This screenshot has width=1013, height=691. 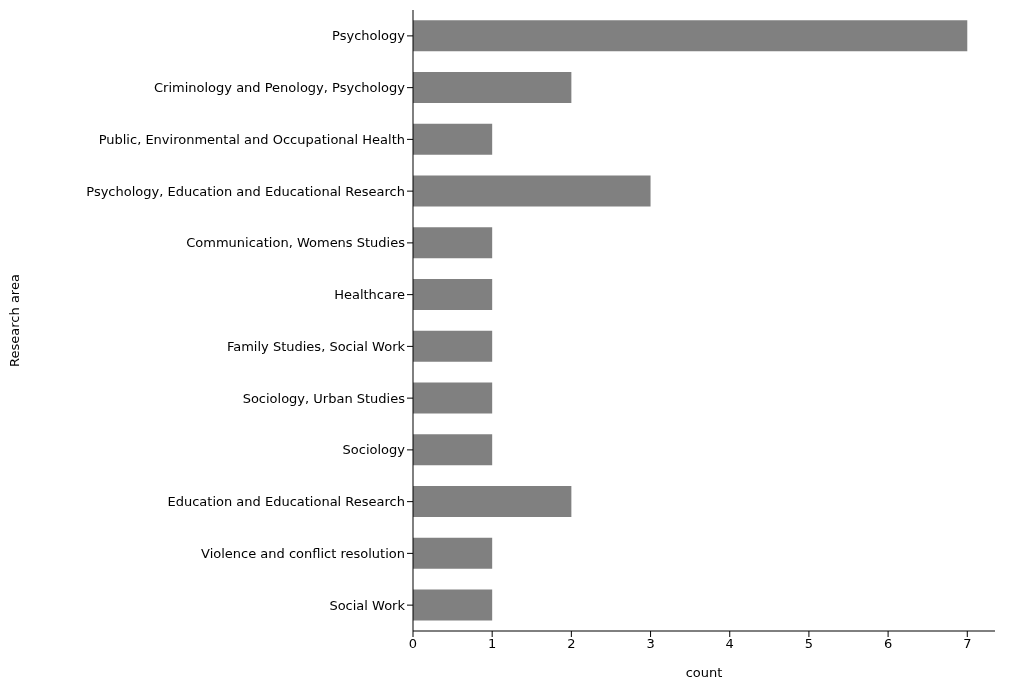 What do you see at coordinates (888, 644) in the screenshot?
I see `x-tick-label: 6` at bounding box center [888, 644].